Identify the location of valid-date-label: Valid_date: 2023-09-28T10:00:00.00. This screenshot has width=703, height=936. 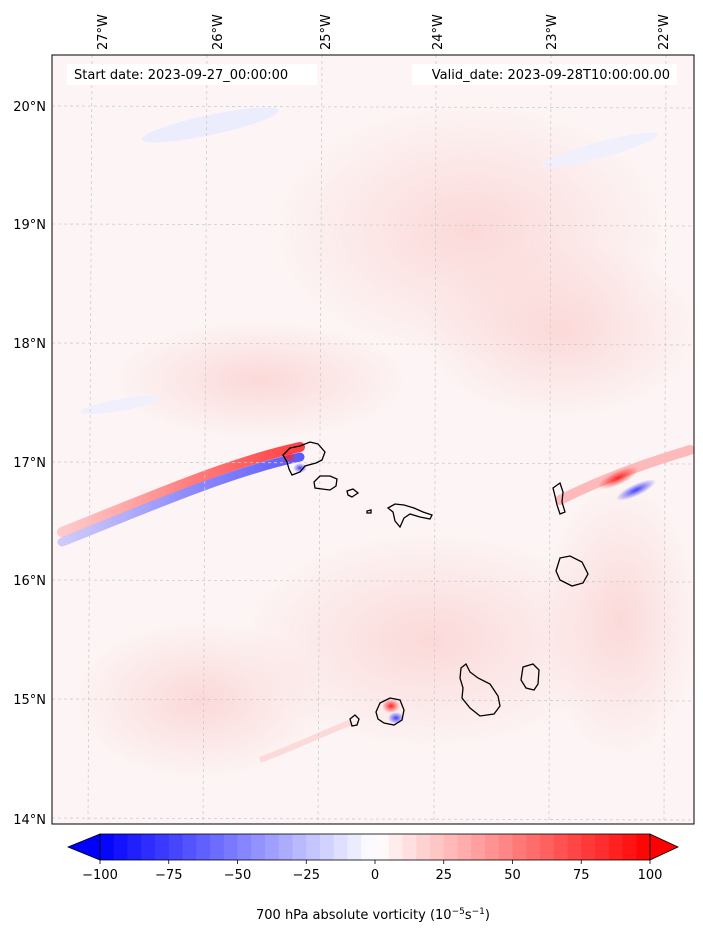
(551, 75).